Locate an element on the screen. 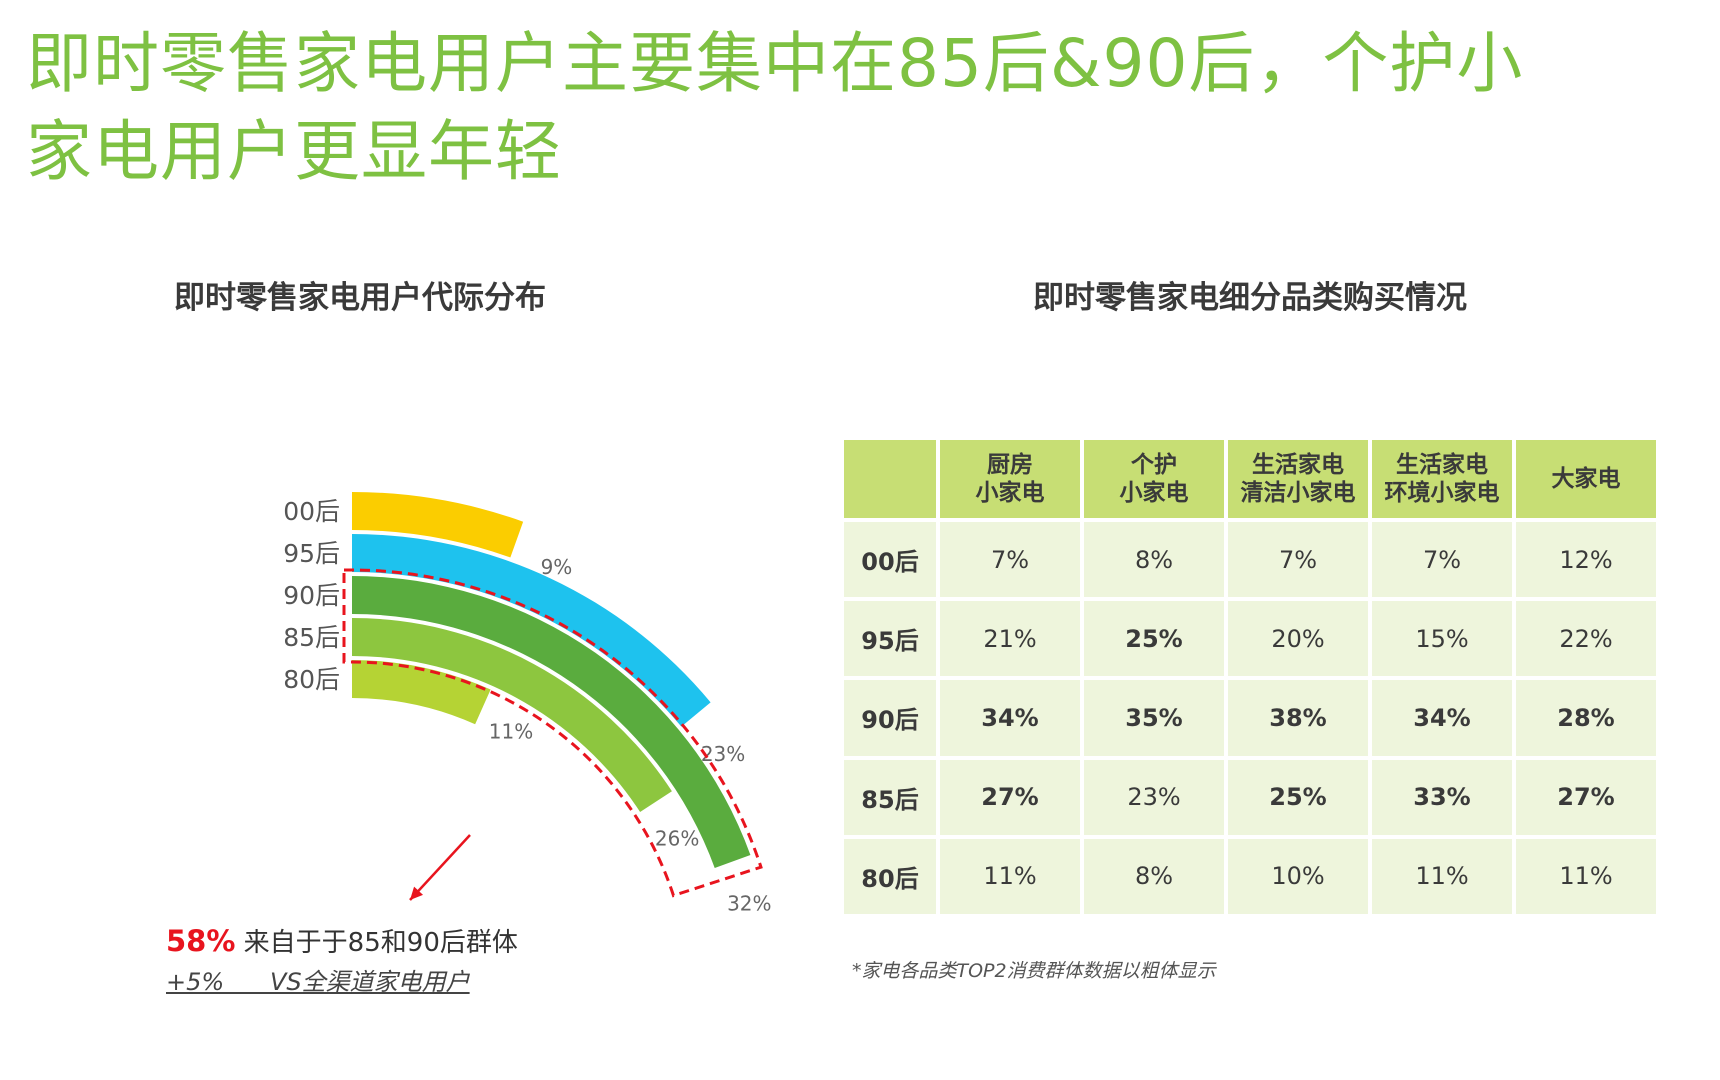 This screenshot has width=1720, height=1080. band-80后 is located at coordinates (421, 692).